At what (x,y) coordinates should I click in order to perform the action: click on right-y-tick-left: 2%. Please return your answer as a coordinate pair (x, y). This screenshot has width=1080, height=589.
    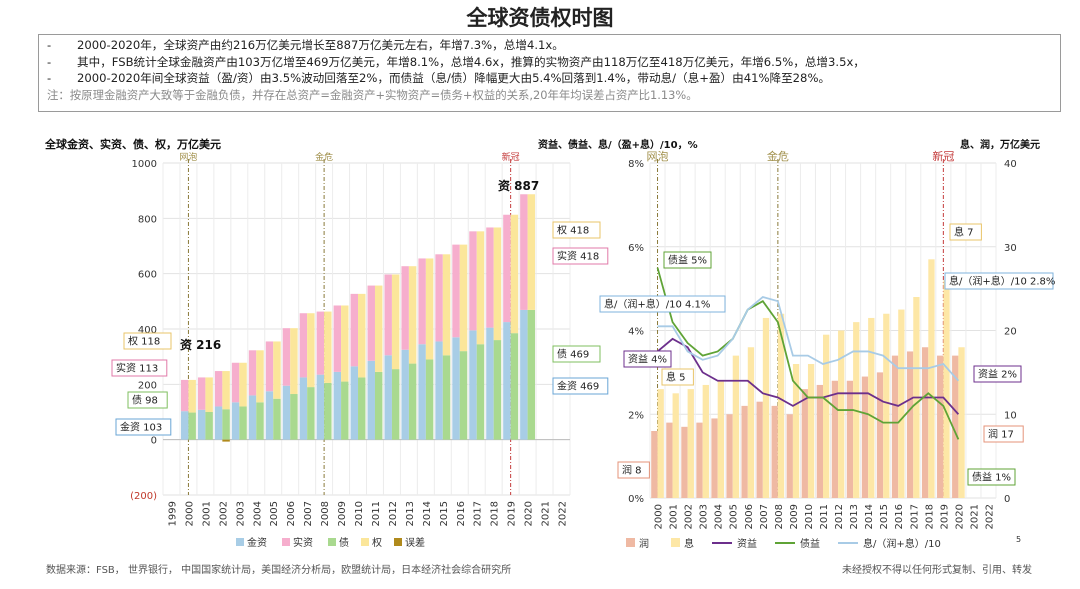
    Looking at the image, I should click on (636, 415).